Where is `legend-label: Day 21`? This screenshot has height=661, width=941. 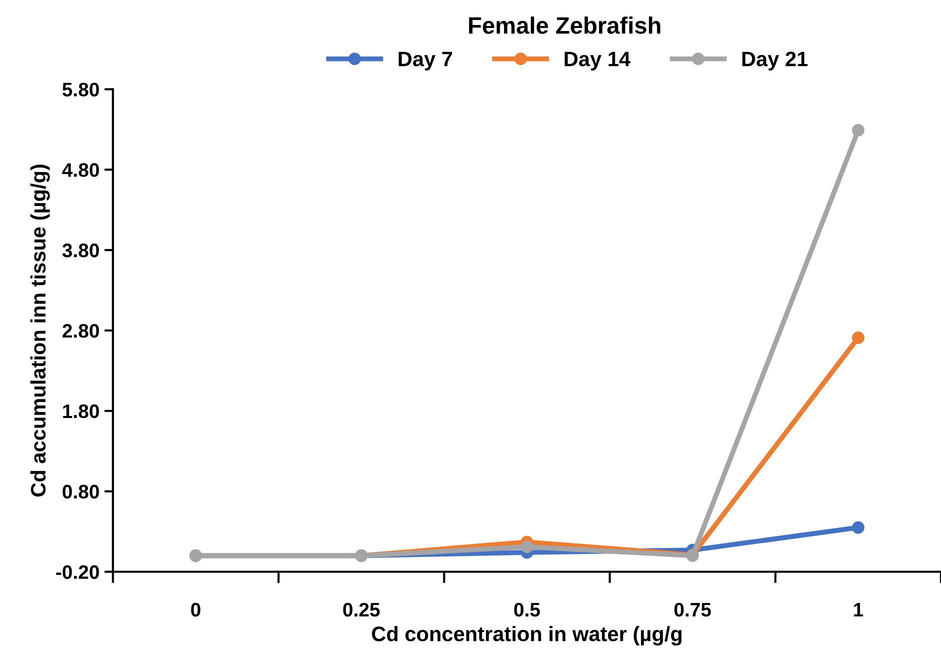 legend-label: Day 21 is located at coordinates (775, 61).